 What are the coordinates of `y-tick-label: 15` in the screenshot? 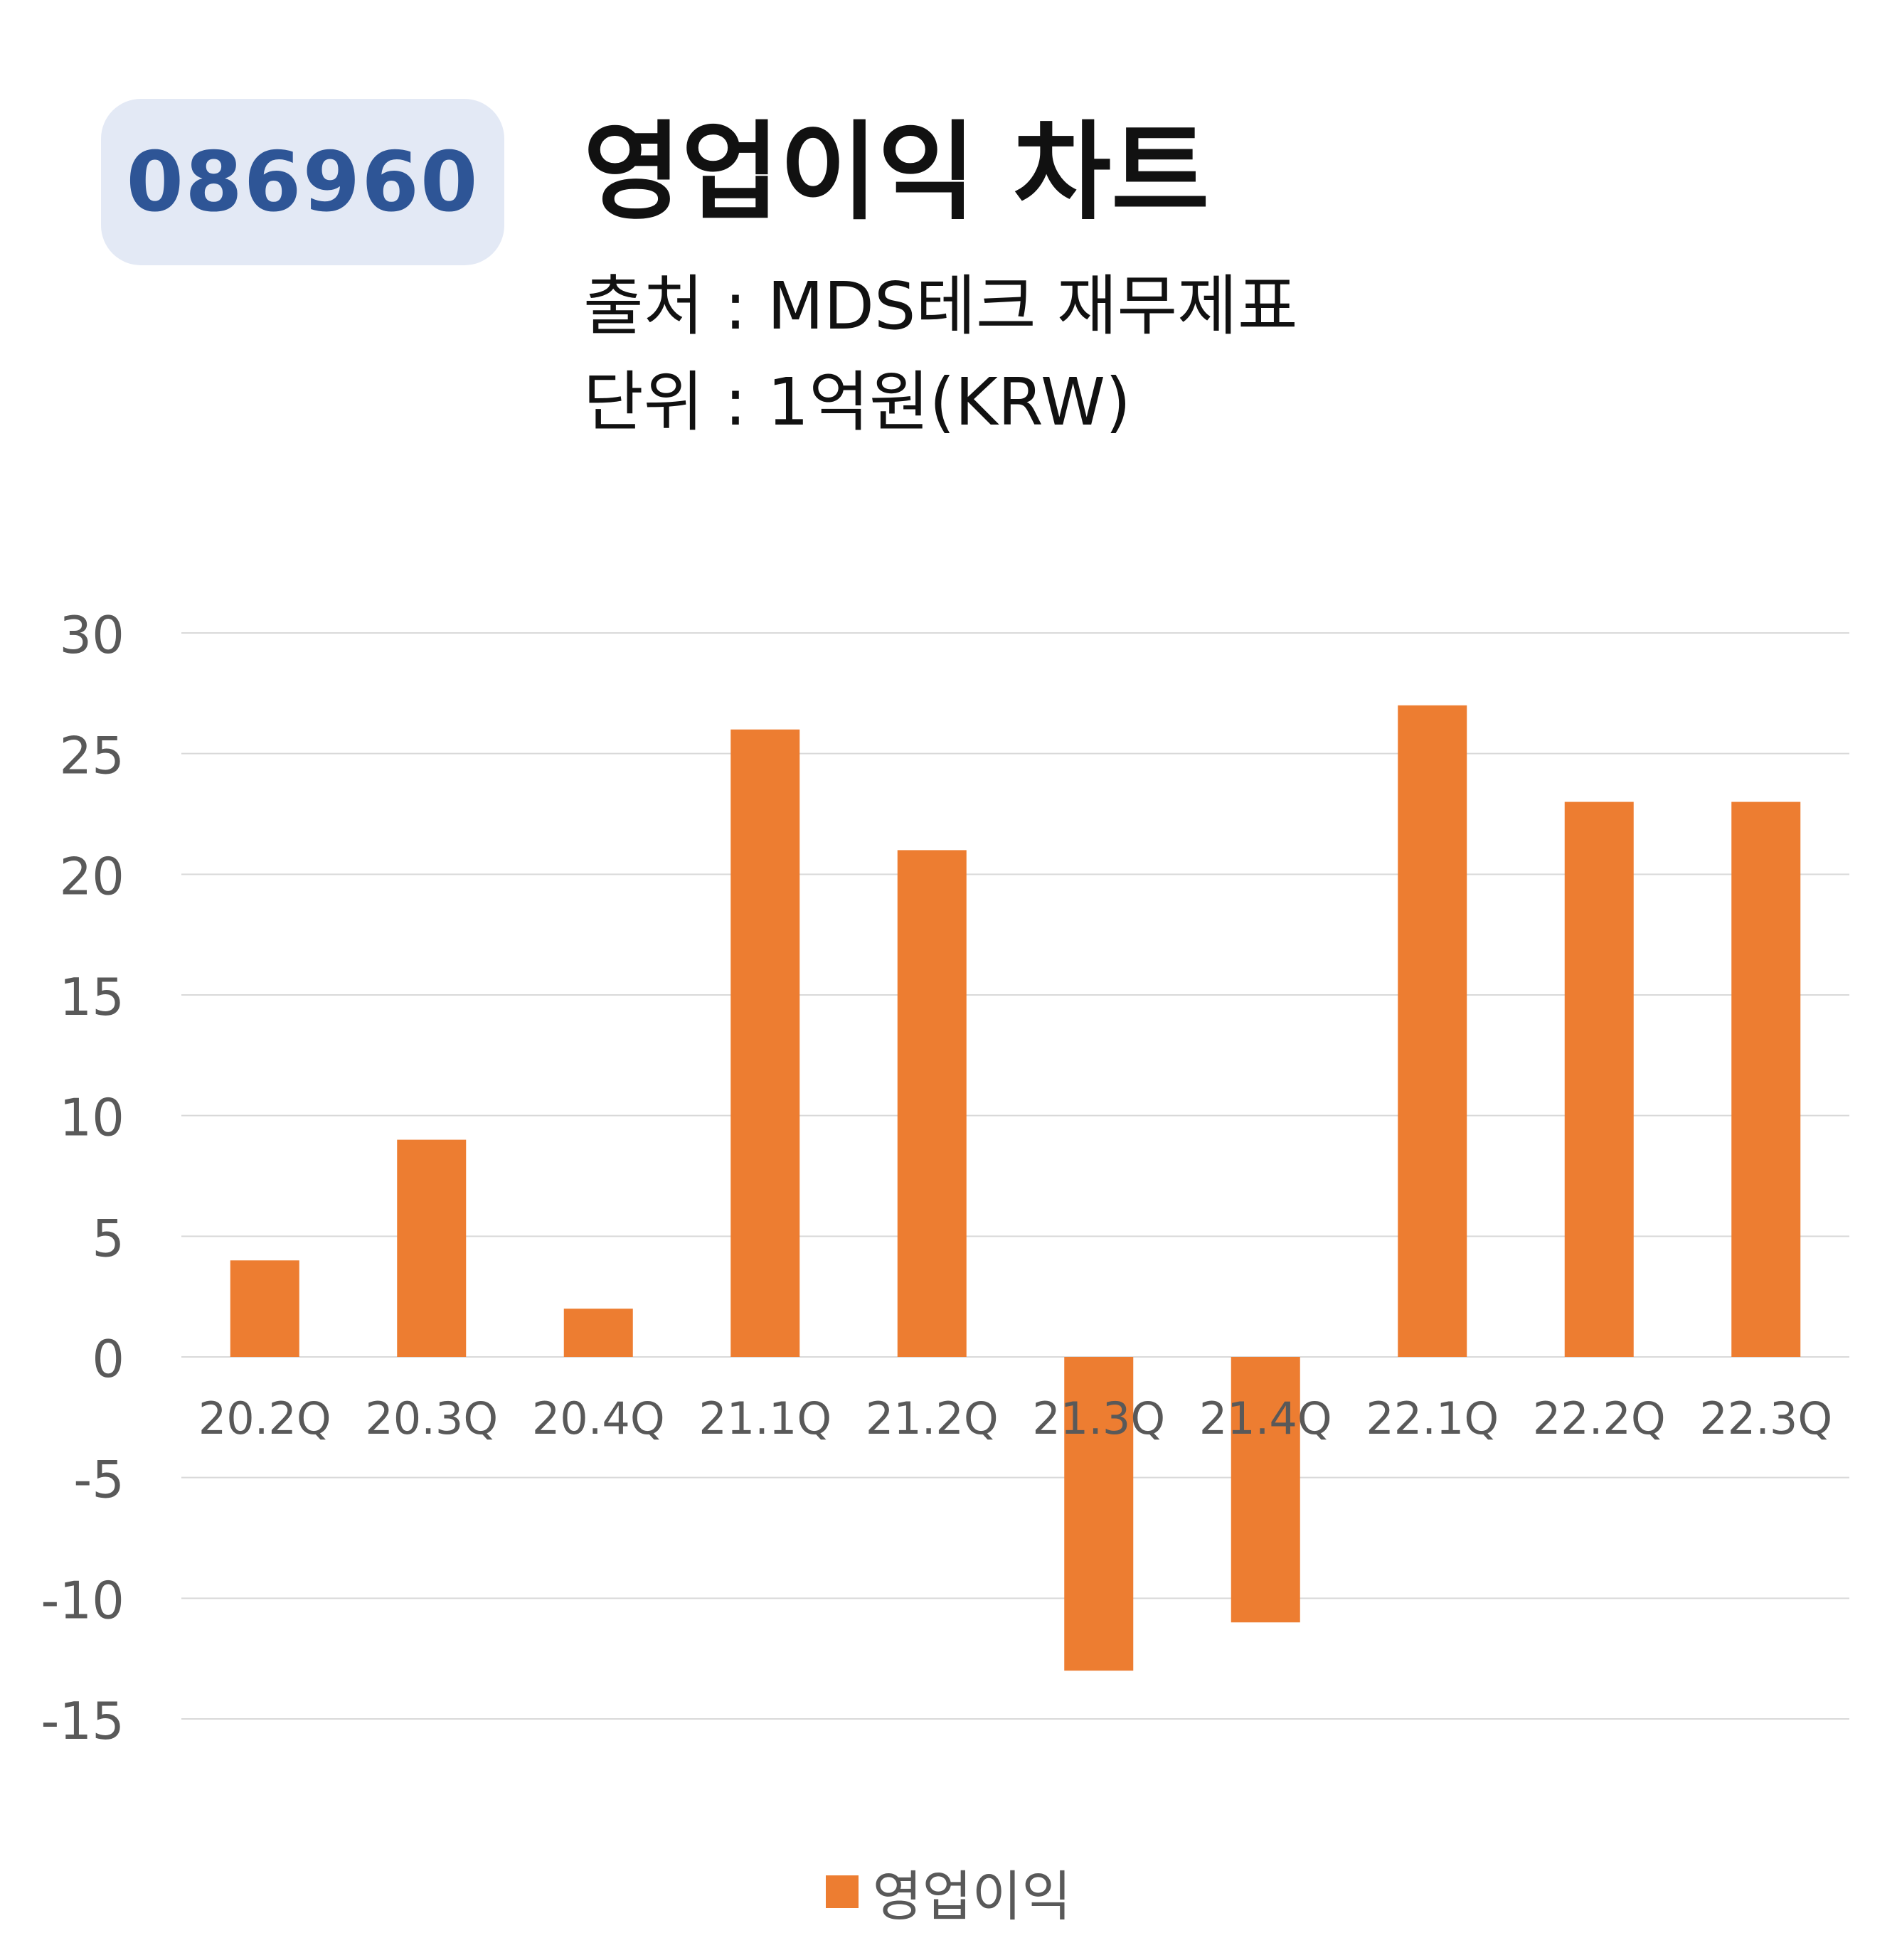 It's located at (91, 997).